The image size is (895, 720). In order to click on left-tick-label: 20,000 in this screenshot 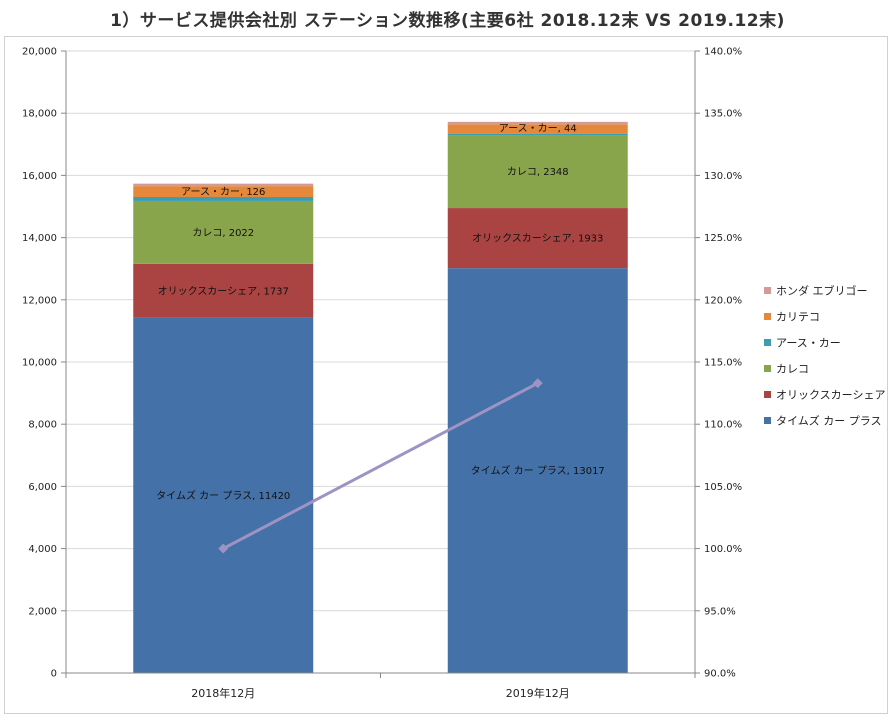, I will do `click(39, 52)`.